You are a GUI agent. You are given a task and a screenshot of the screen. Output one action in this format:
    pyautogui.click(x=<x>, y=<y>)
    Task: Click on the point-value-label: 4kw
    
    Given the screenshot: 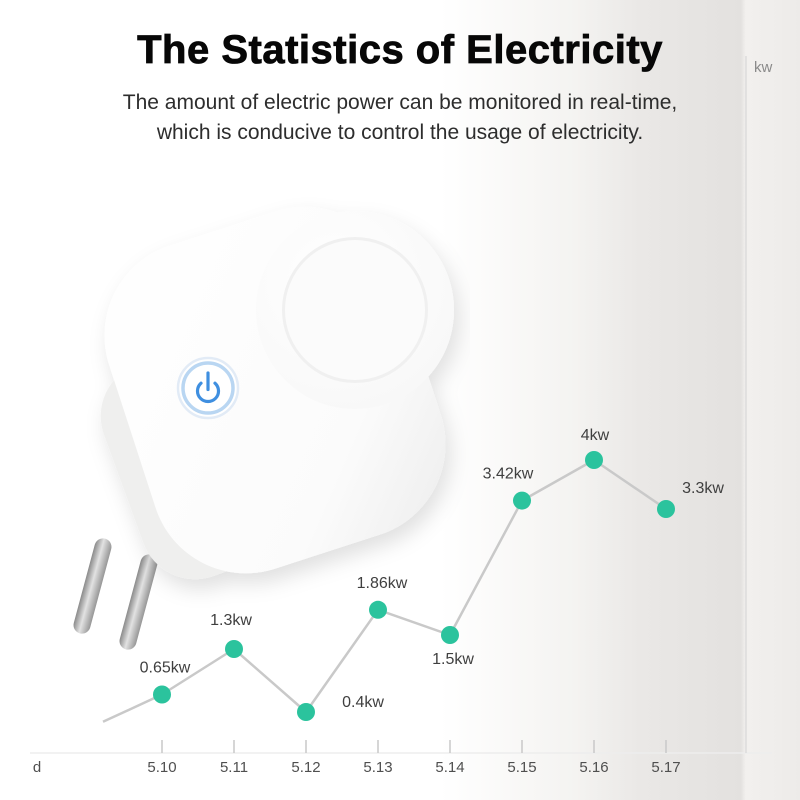 What is the action you would take?
    pyautogui.click(x=595, y=435)
    